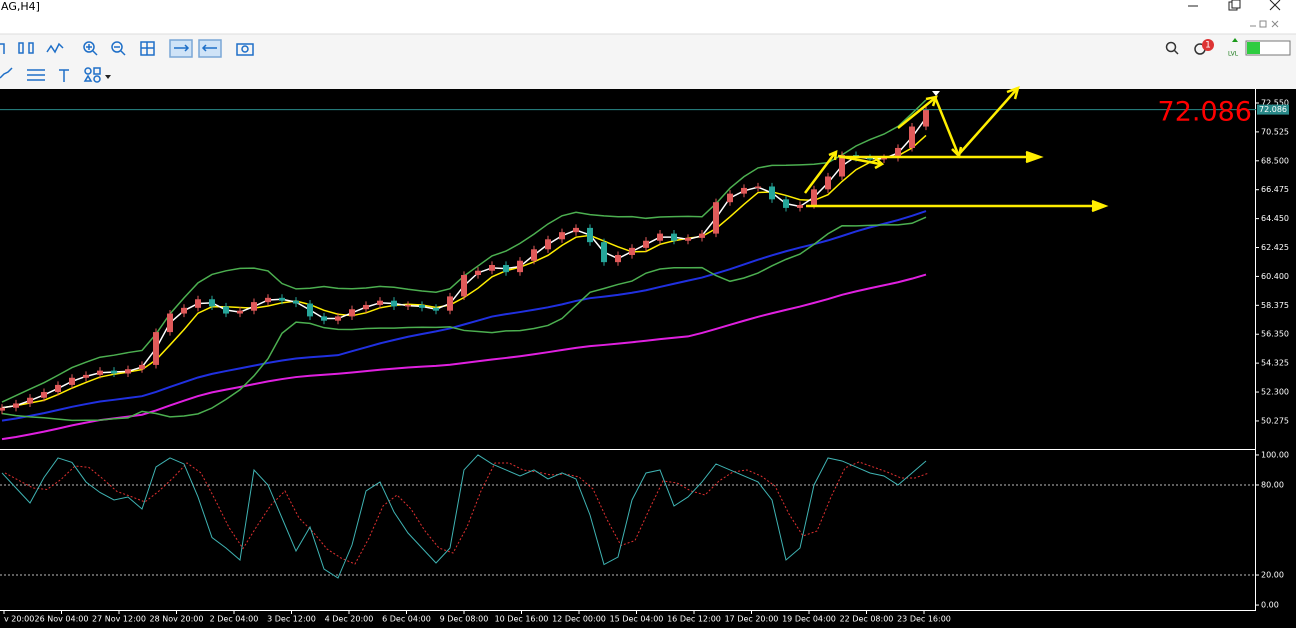  Describe the element at coordinates (522, 619) in the screenshot. I see `x-tick-label: 10 Dec 16:00` at that location.